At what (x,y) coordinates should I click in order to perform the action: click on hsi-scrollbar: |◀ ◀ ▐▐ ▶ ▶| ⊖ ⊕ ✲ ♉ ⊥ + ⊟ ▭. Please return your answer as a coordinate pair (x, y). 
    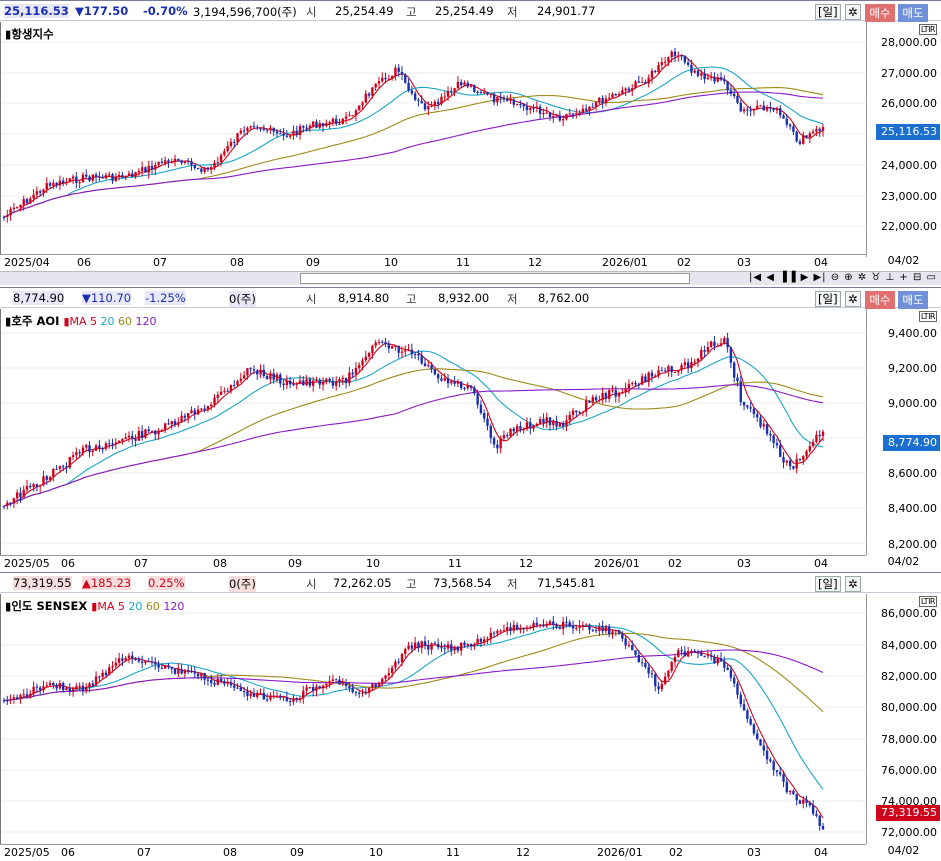
    Looking at the image, I should click on (470, 278).